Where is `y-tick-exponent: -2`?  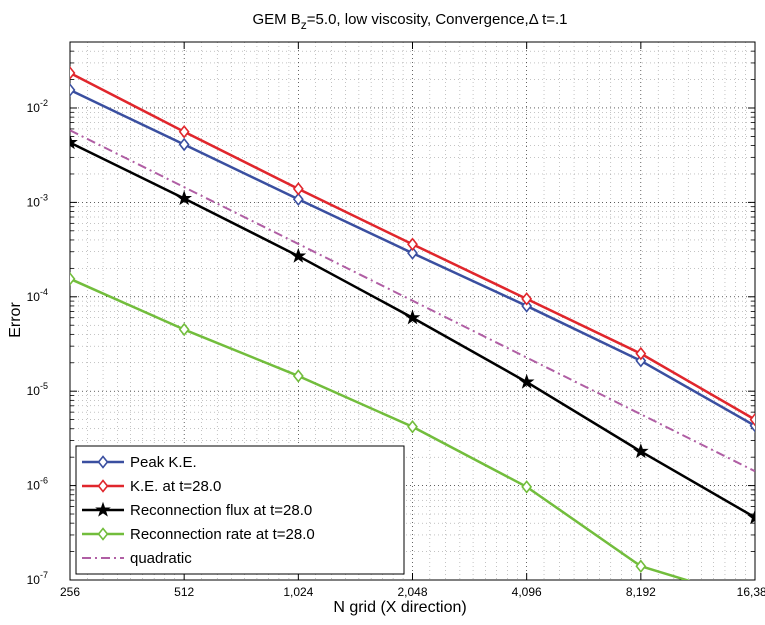 y-tick-exponent: -2 is located at coordinates (44, 103).